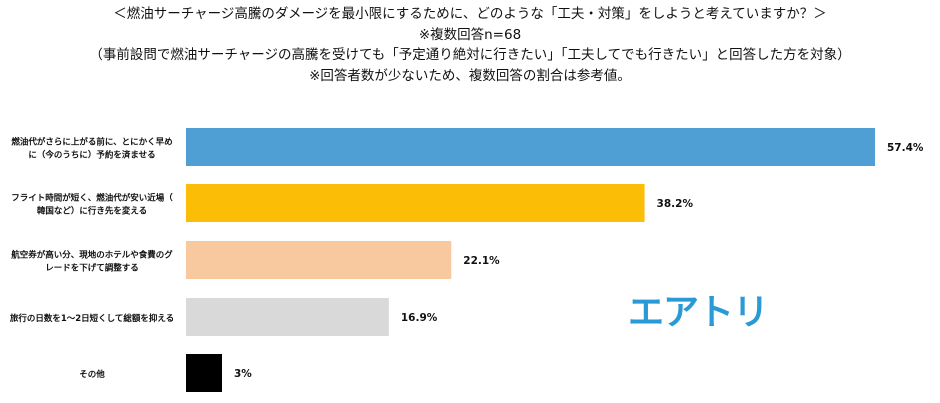 This screenshot has width=940, height=403. I want to click on sample-size-note: ※複数回答n=68, so click(470, 34).